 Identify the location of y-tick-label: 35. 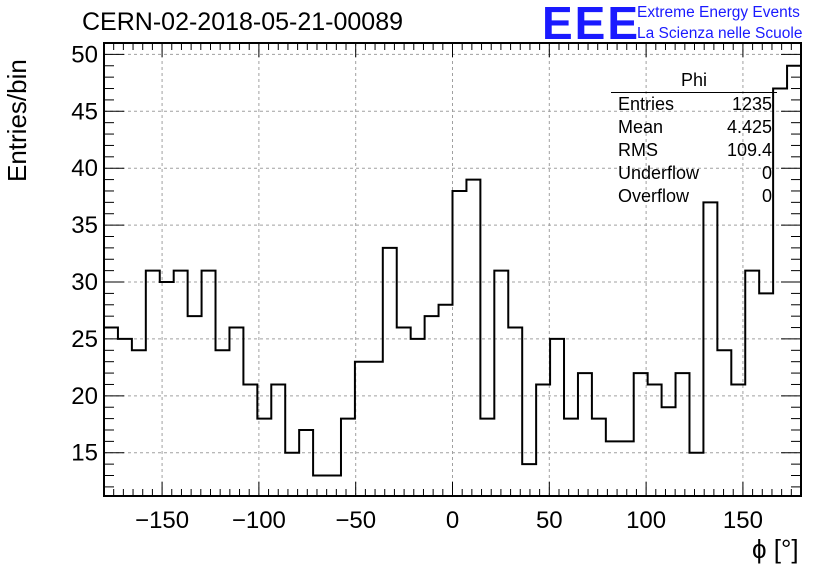
(84, 225).